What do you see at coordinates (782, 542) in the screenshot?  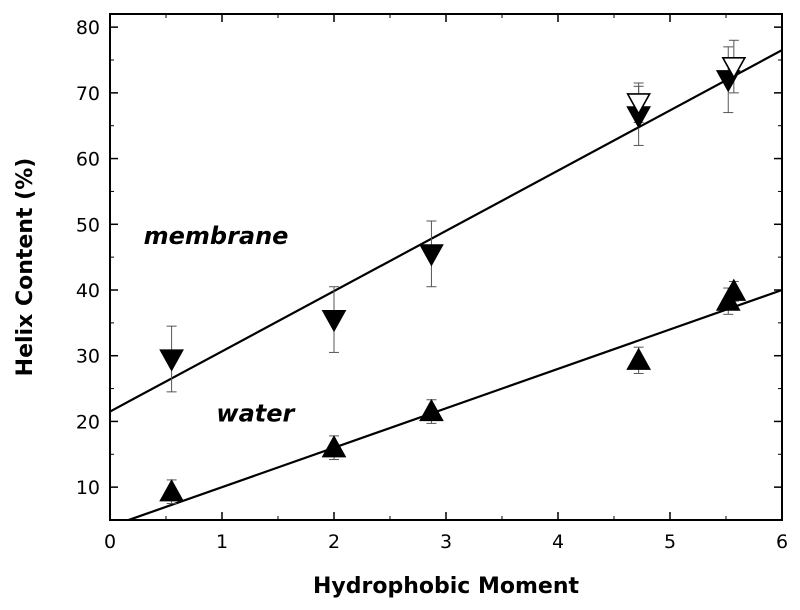 I see `x-tick-label: 6` at bounding box center [782, 542].